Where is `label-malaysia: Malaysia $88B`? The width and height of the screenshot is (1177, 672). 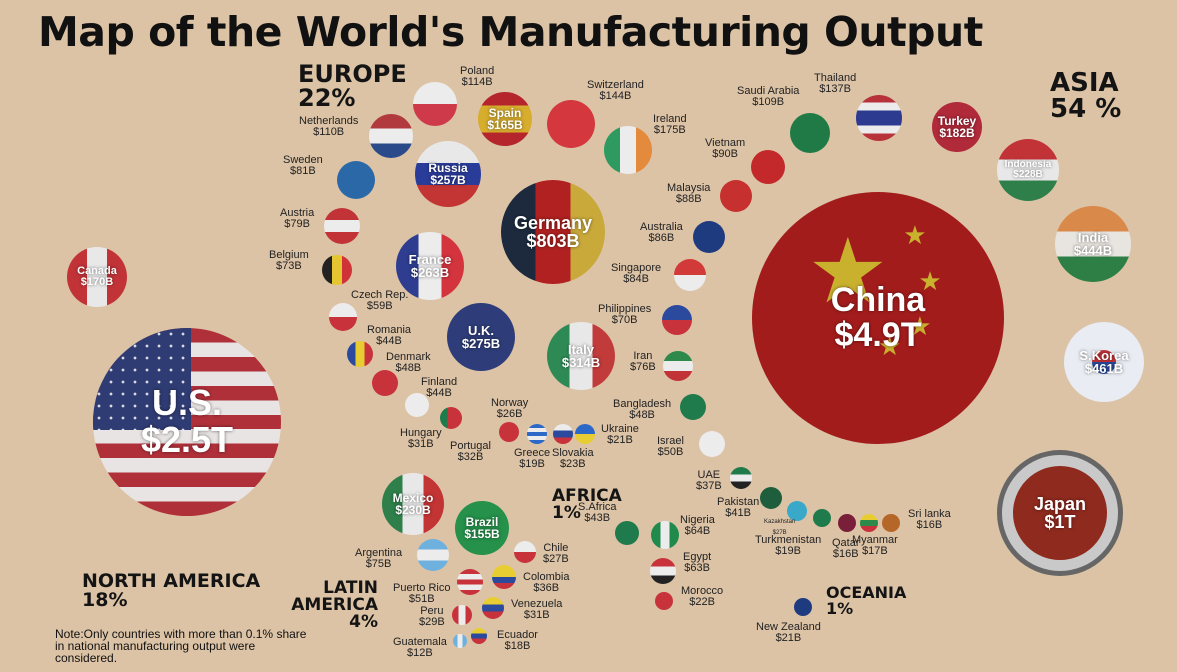
label-malaysia: Malaysia $88B is located at coordinates (688, 194).